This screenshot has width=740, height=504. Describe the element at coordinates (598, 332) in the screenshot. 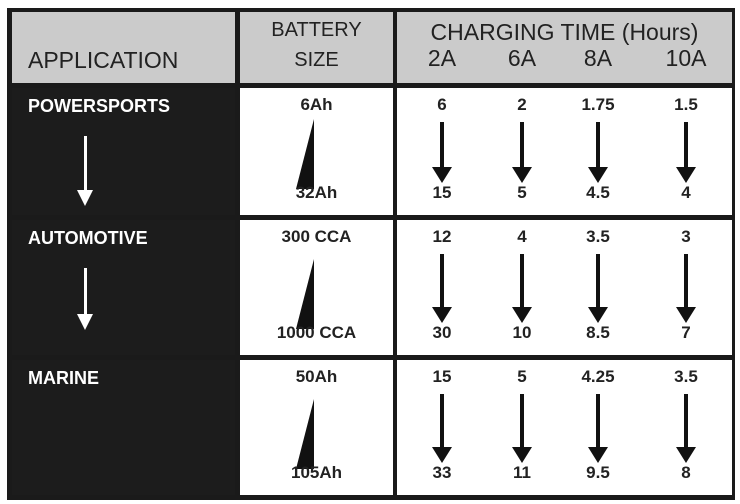

I see `time-max: 8.5` at that location.